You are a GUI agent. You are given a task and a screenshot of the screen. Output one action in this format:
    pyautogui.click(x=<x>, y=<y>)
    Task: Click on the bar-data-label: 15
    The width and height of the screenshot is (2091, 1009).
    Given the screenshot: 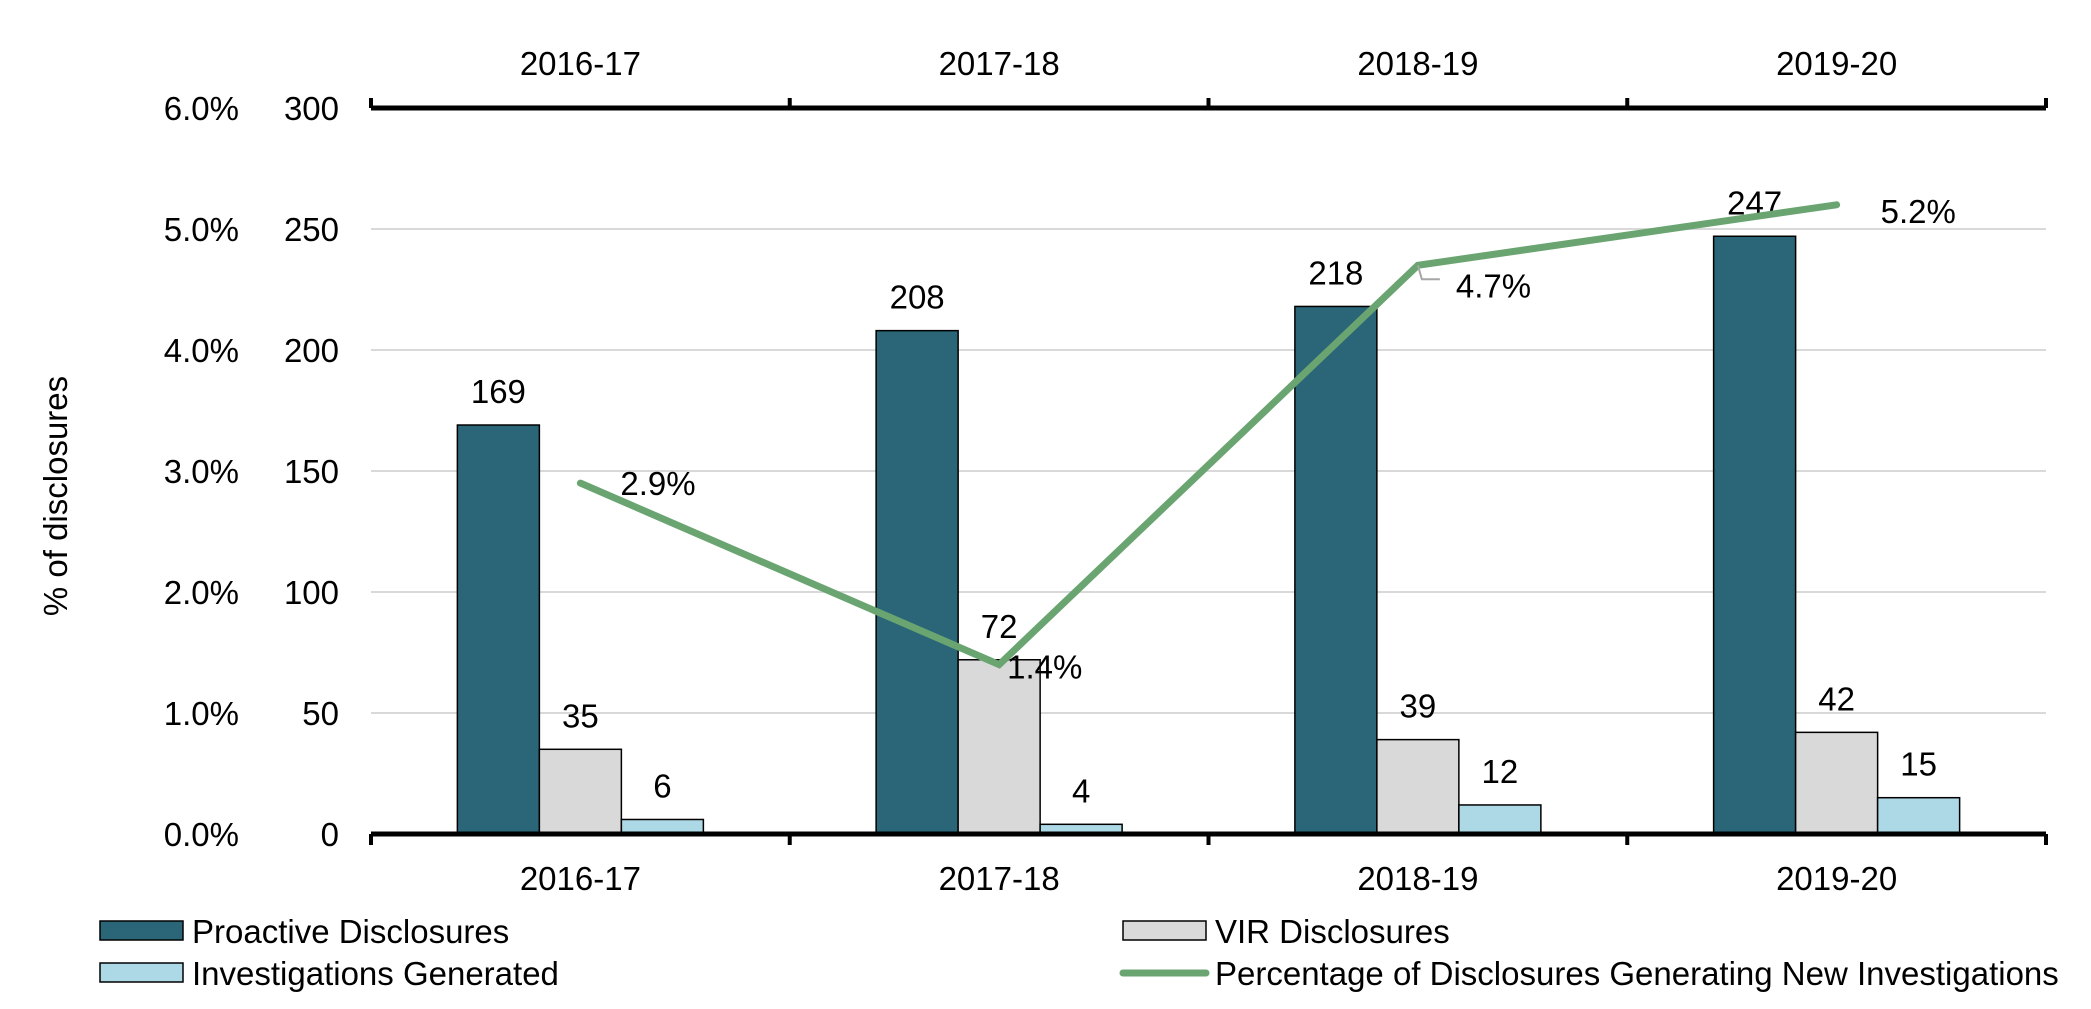 What is the action you would take?
    pyautogui.click(x=1918, y=764)
    